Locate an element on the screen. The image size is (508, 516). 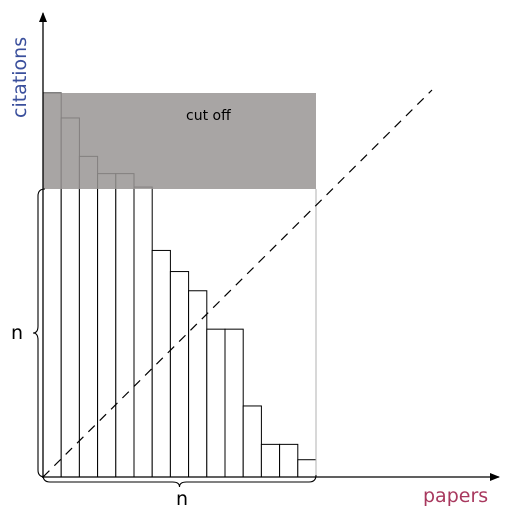
h-index-x-label: n is located at coordinates (182, 499).